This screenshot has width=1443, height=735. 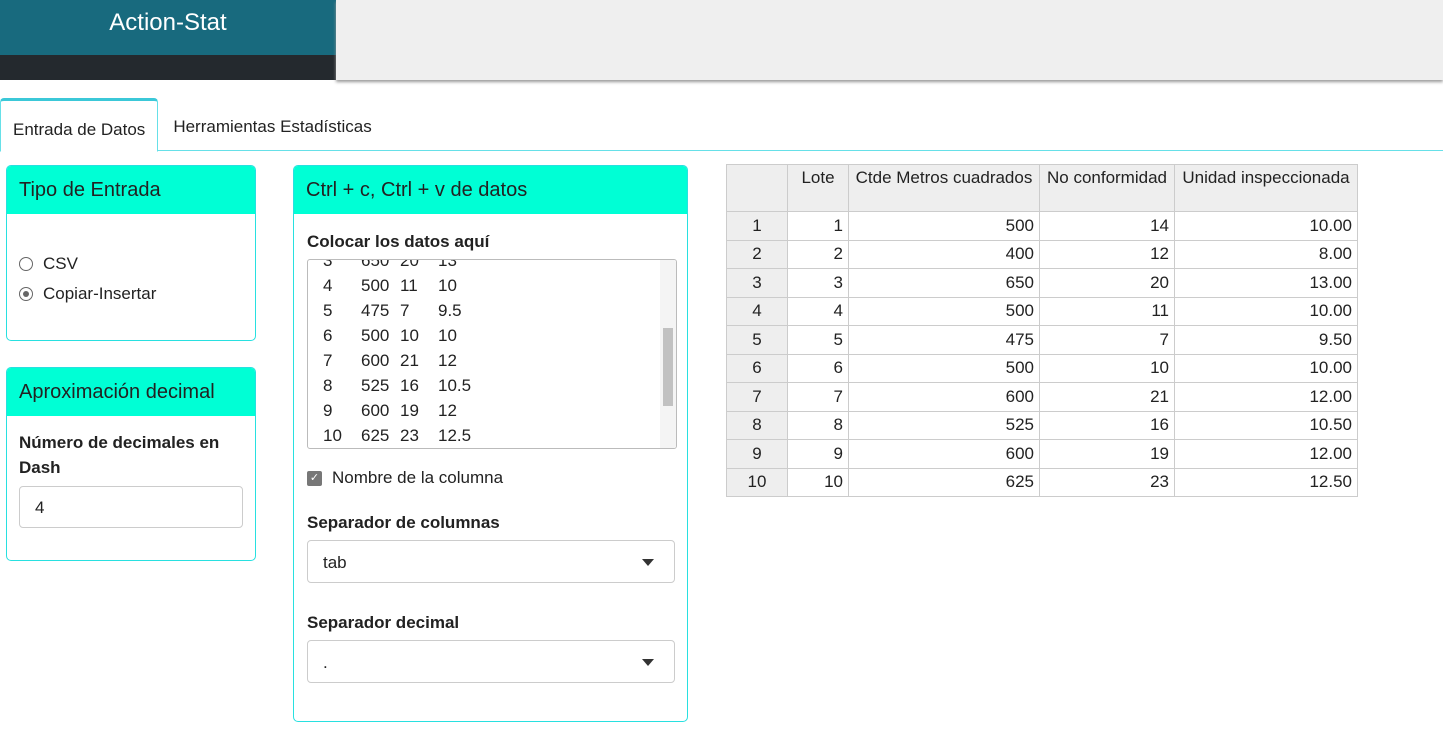 What do you see at coordinates (757, 283) in the screenshot?
I see `row-index: 3` at bounding box center [757, 283].